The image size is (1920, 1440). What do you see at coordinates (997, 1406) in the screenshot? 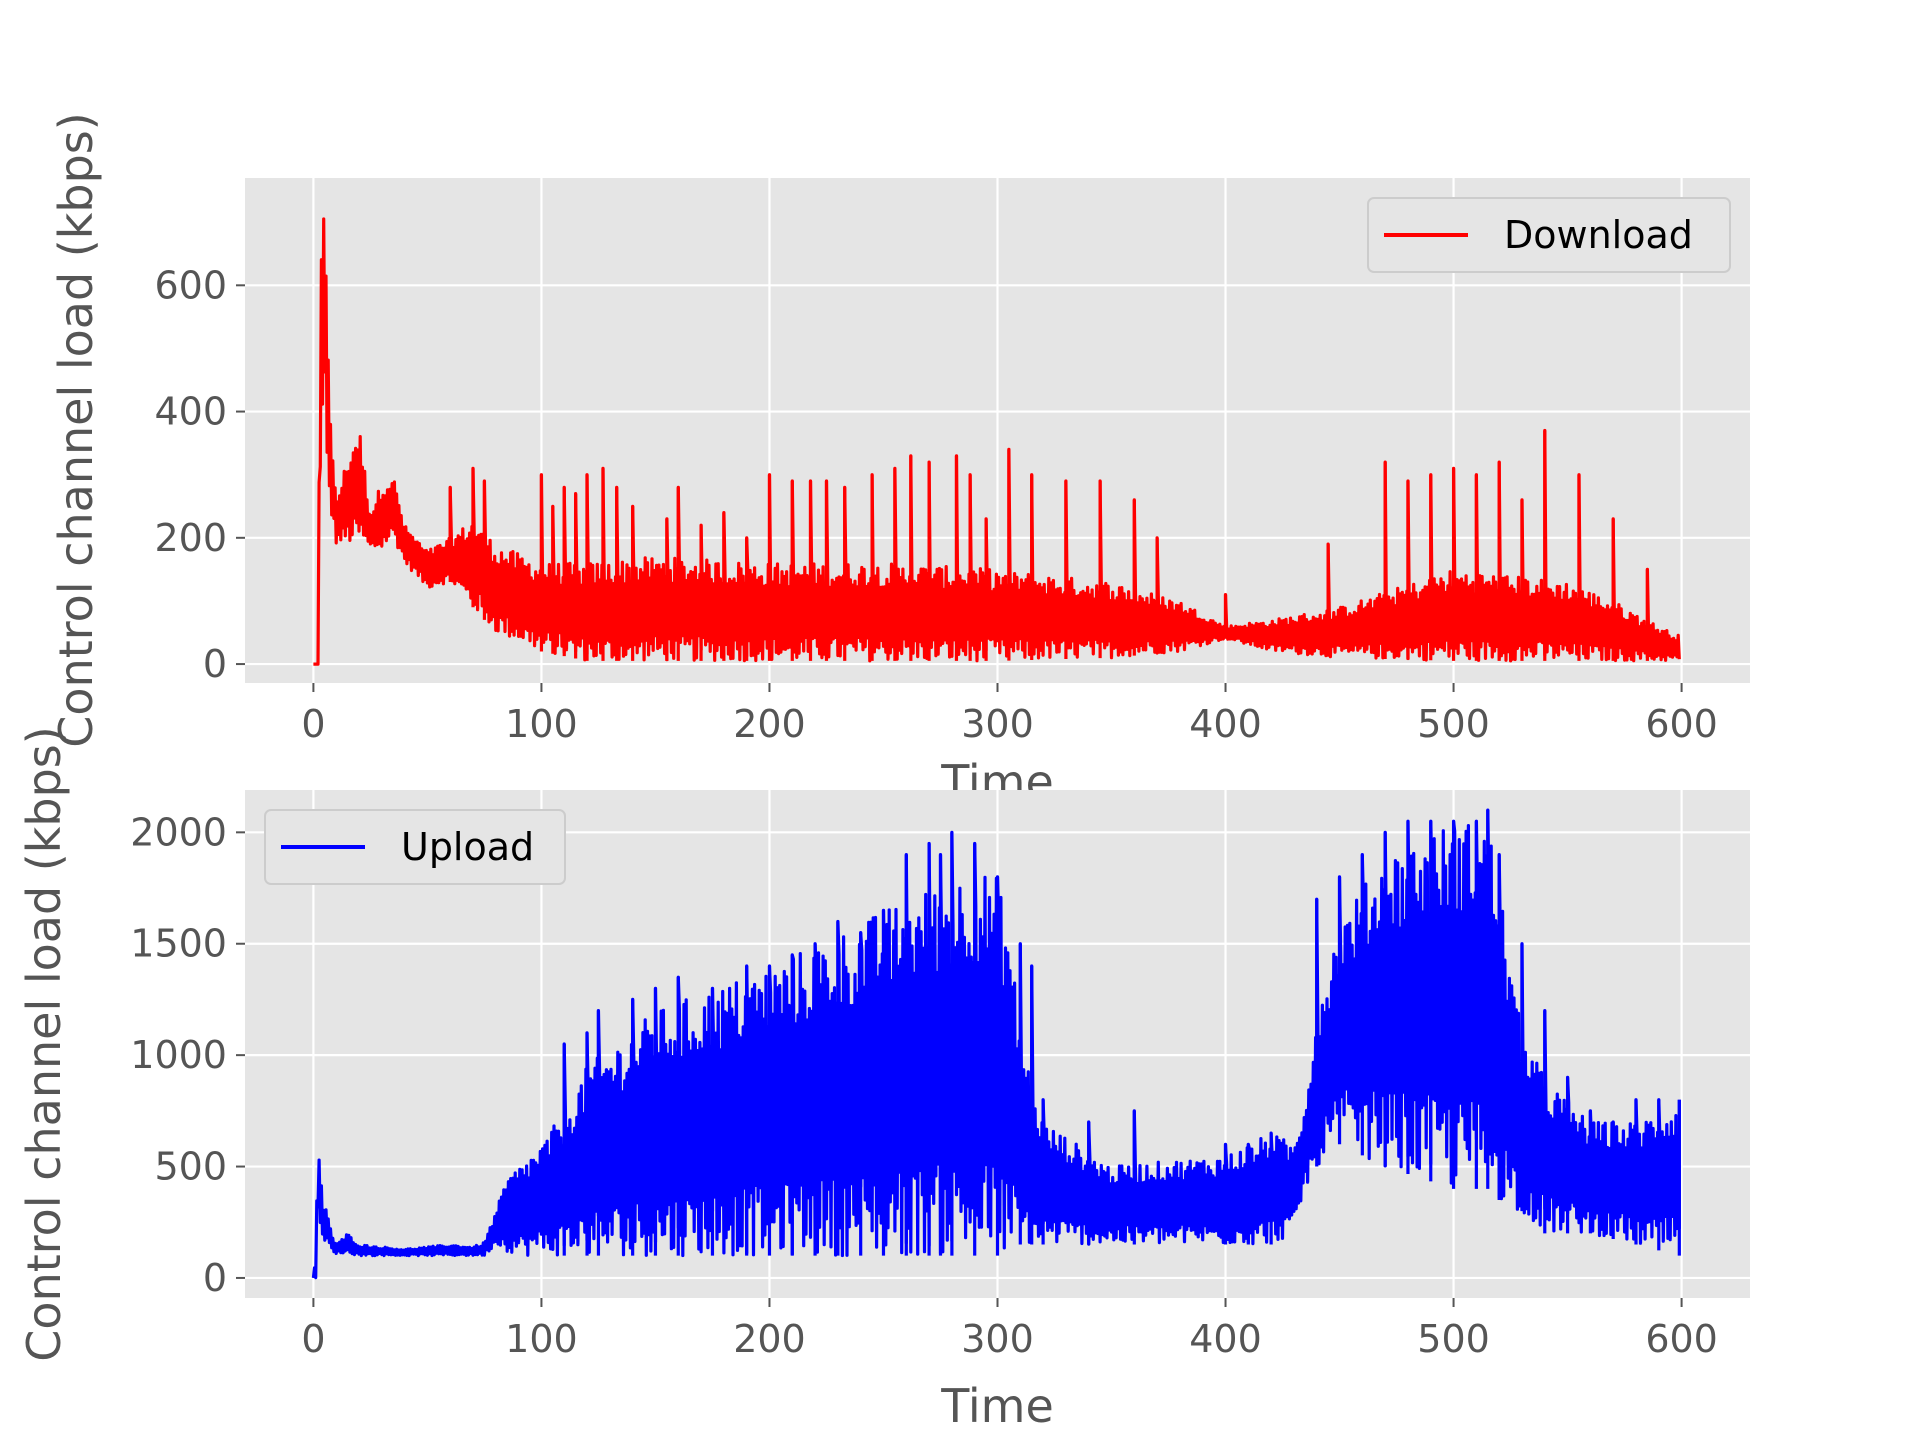
I see `x-axis-label: Time` at bounding box center [997, 1406].